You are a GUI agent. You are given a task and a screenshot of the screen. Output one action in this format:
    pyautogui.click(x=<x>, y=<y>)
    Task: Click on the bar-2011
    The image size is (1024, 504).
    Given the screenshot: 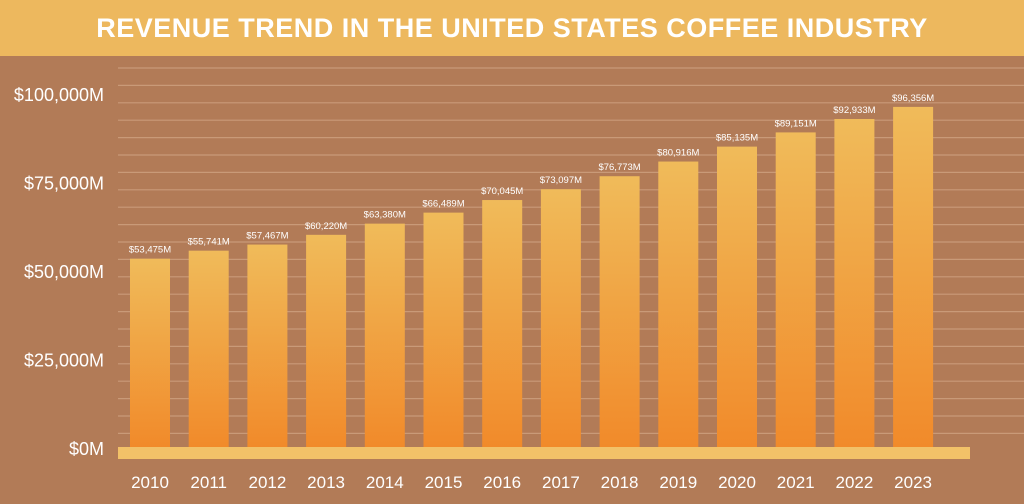 What is the action you would take?
    pyautogui.click(x=208, y=349)
    